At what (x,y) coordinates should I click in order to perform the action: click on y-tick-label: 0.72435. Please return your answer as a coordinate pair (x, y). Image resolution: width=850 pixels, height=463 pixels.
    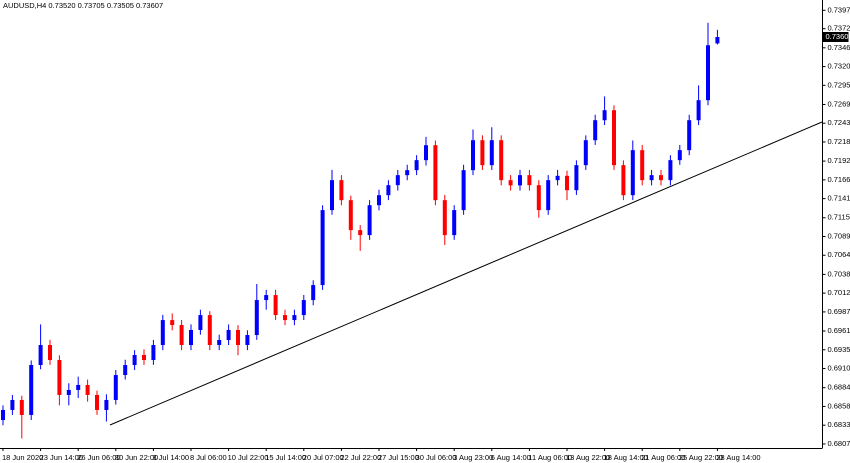
    Looking at the image, I should click on (839, 122).